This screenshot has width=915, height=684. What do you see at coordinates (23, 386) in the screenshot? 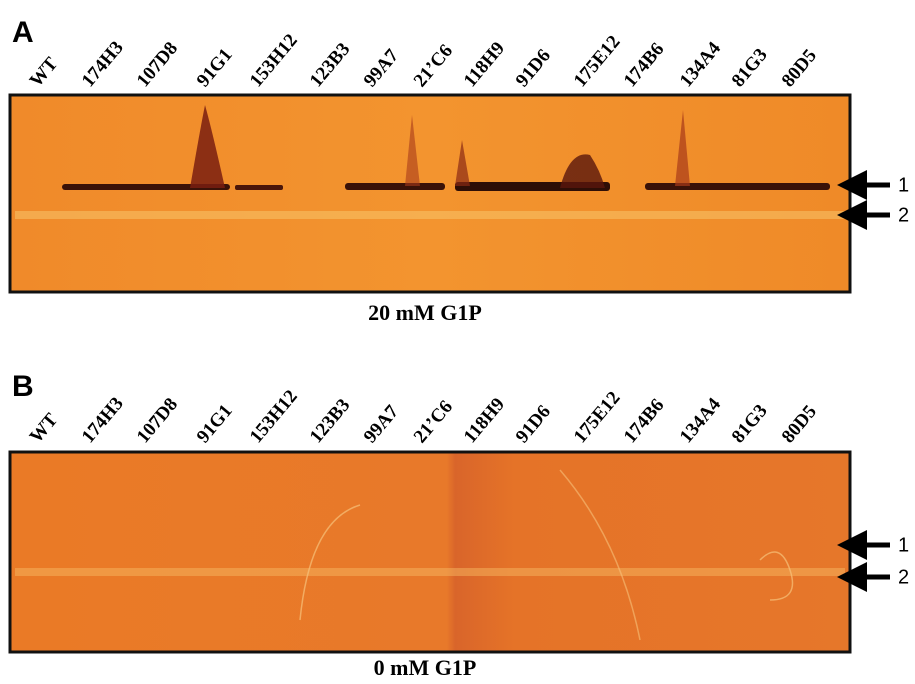
I see `panel-label: B` at bounding box center [23, 386].